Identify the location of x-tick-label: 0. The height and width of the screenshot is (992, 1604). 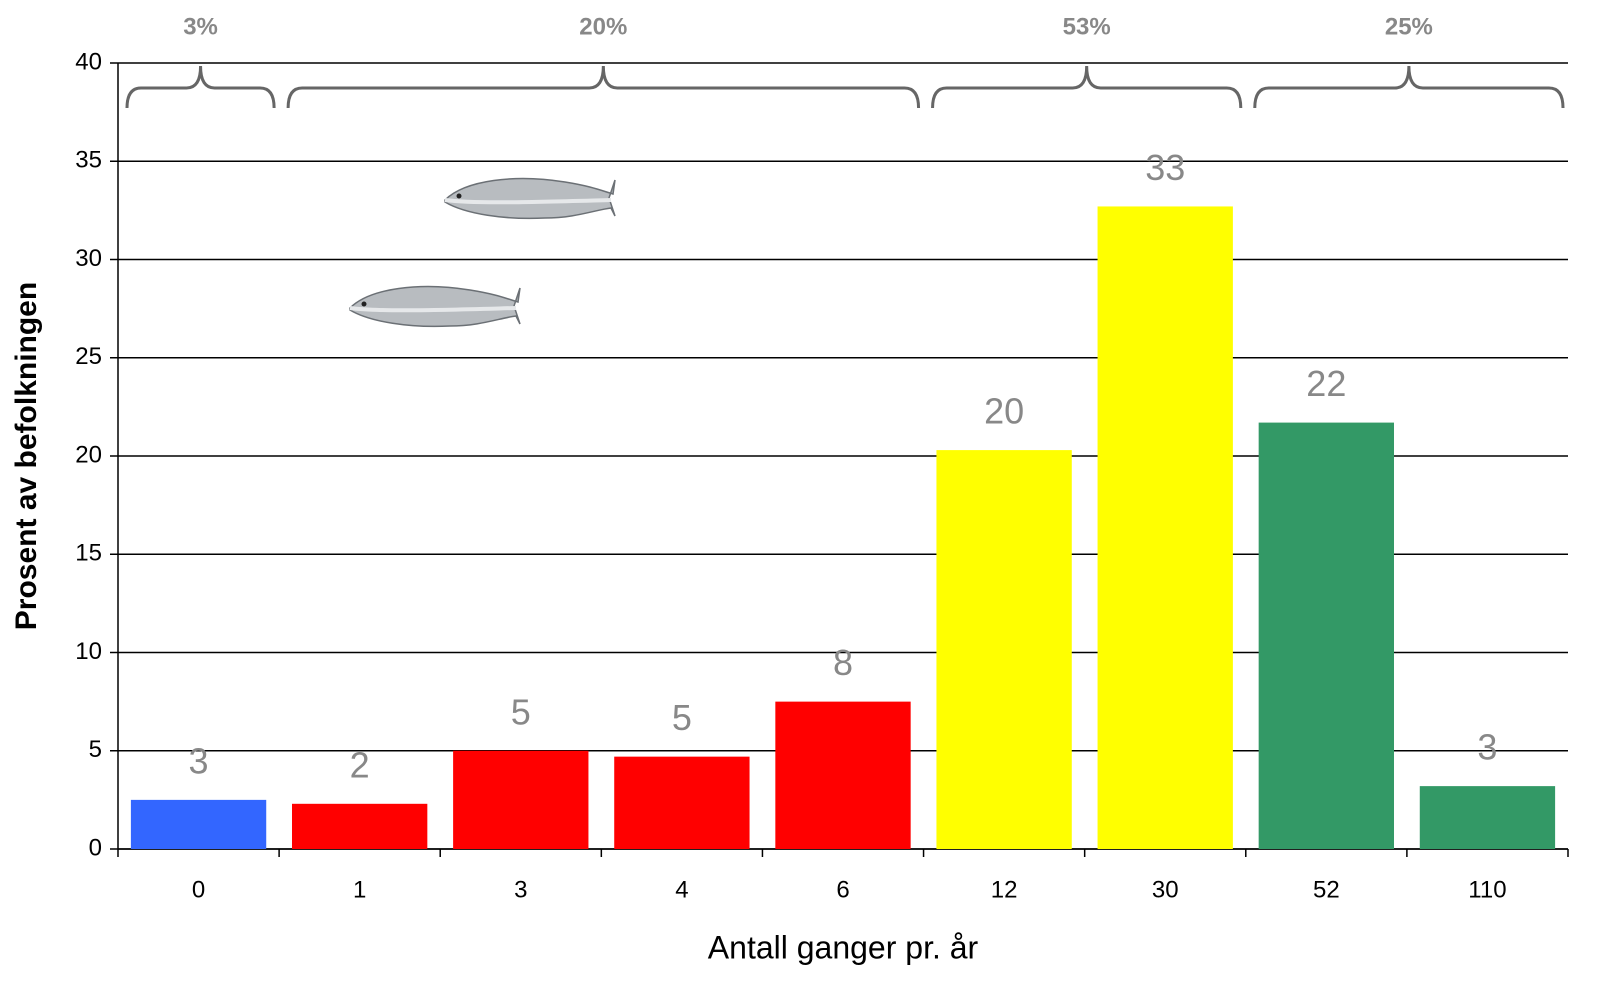
(198, 889).